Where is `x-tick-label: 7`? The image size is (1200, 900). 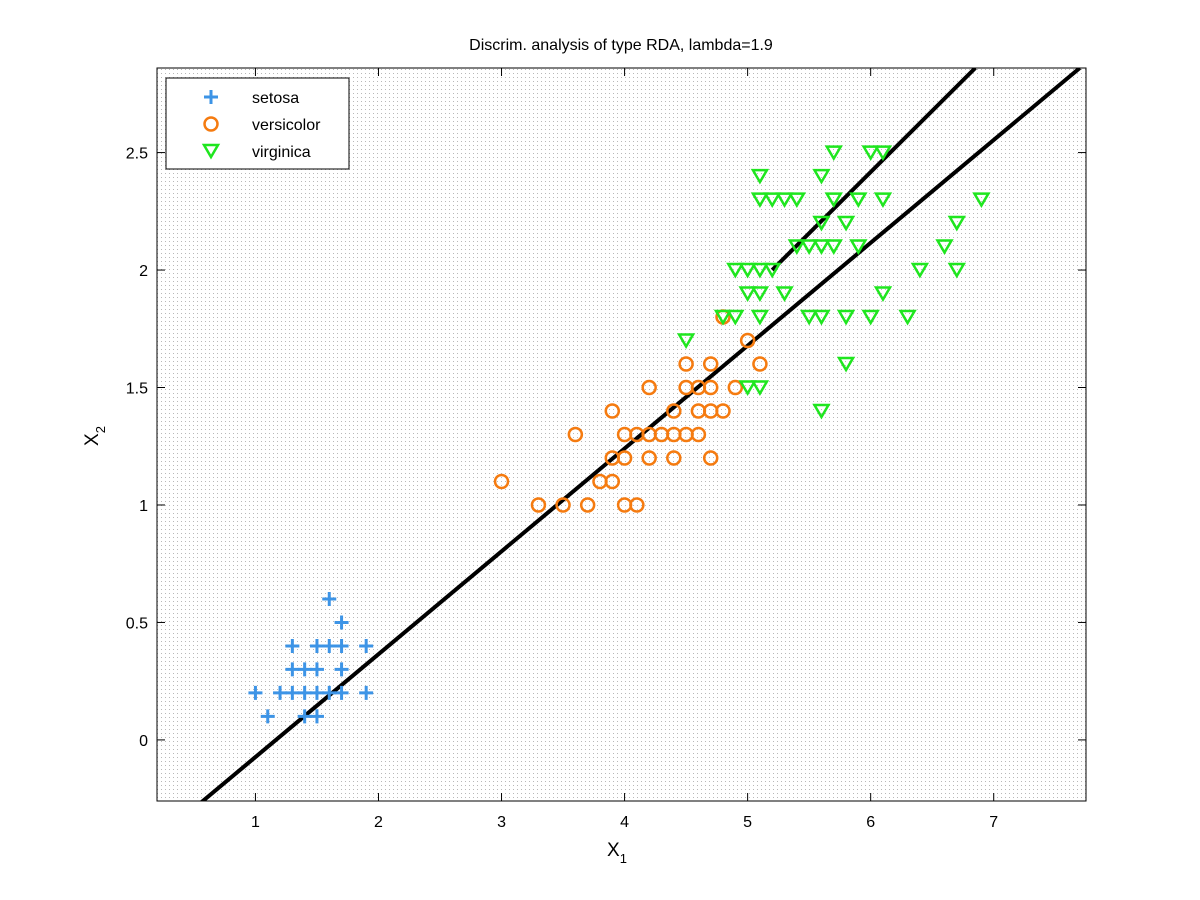
x-tick-label: 7 is located at coordinates (993, 822).